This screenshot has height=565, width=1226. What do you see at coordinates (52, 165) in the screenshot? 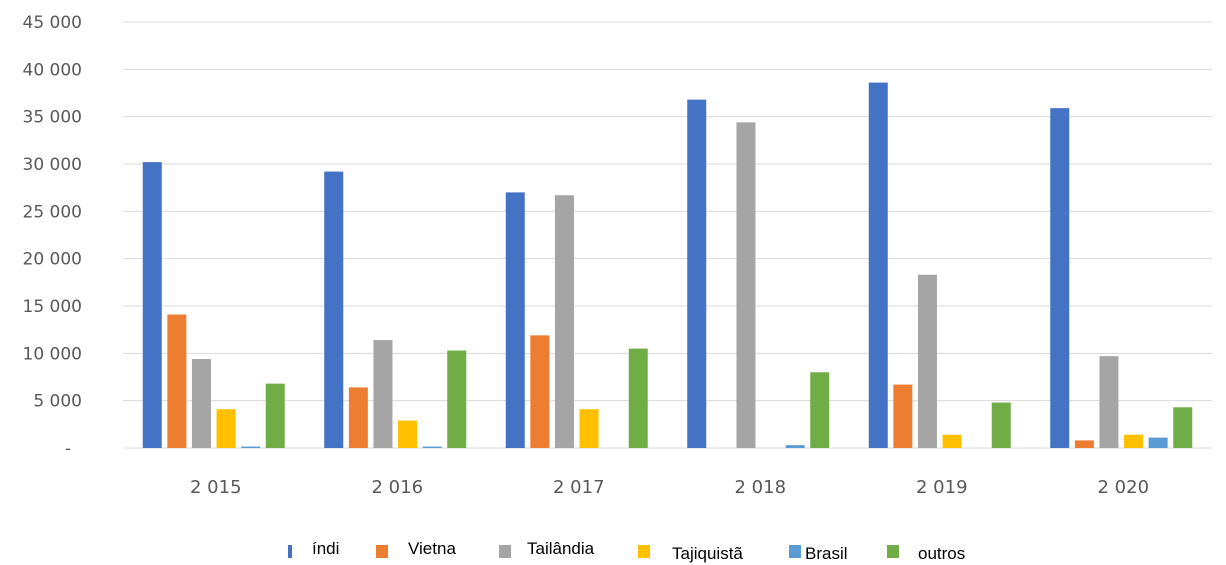
I see `y-tick-label: 30 000` at bounding box center [52, 165].